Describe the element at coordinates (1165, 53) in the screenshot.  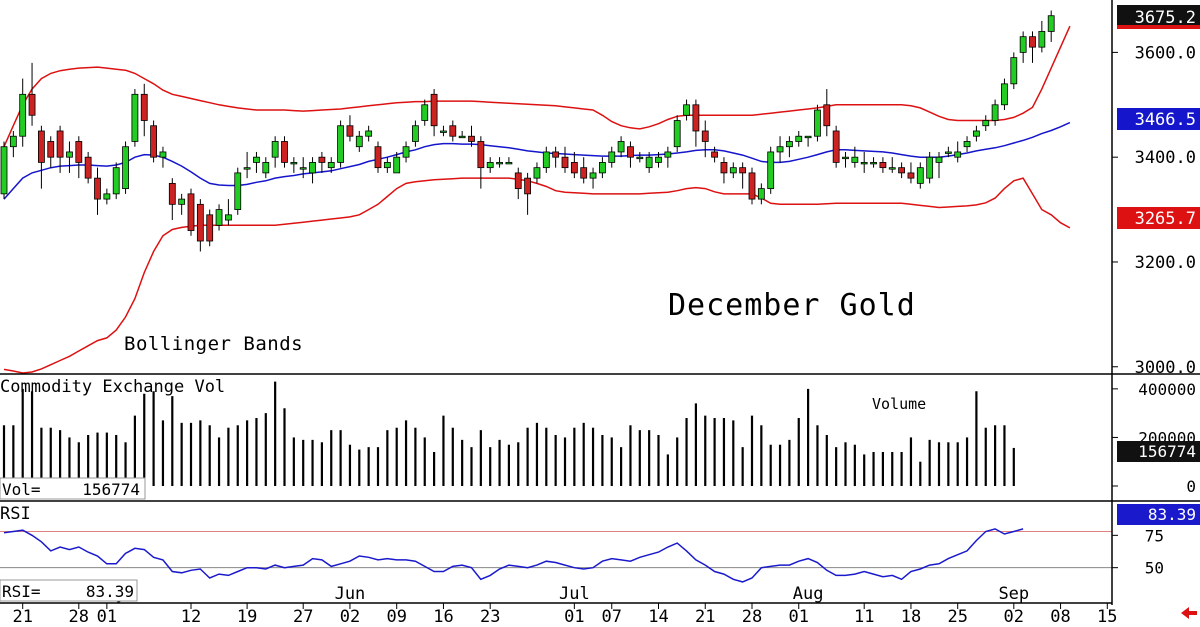
I see `price-tick-label: 3600.0` at that location.